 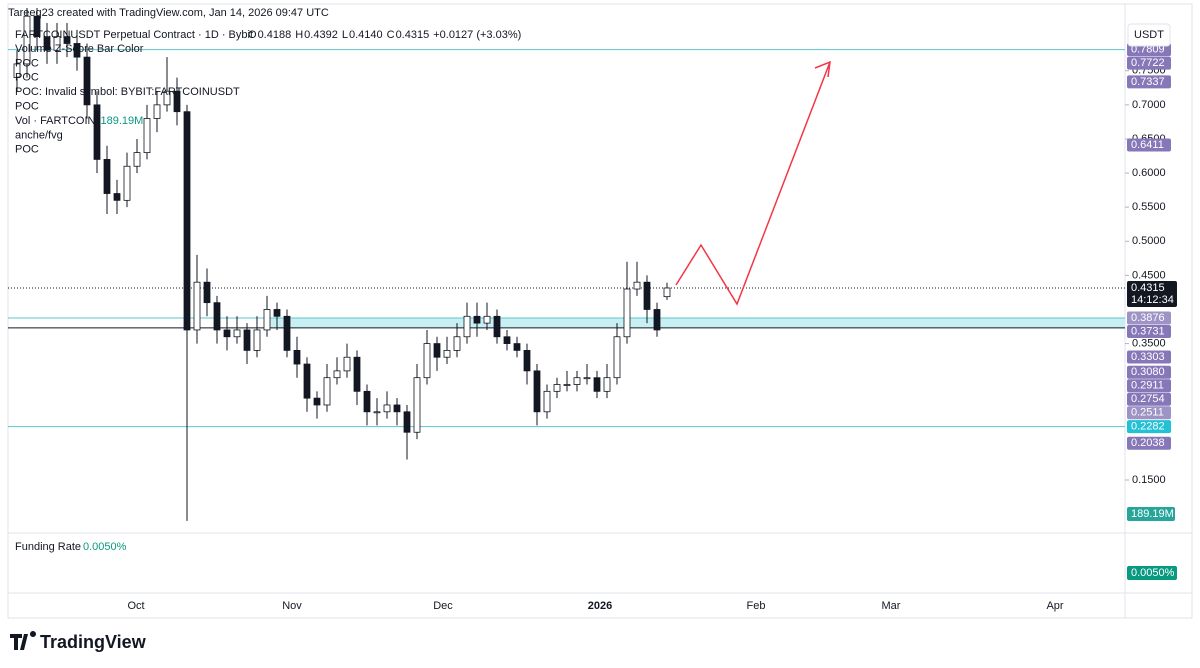 I want to click on ohlc-value: 0.4392, so click(x=321, y=35).